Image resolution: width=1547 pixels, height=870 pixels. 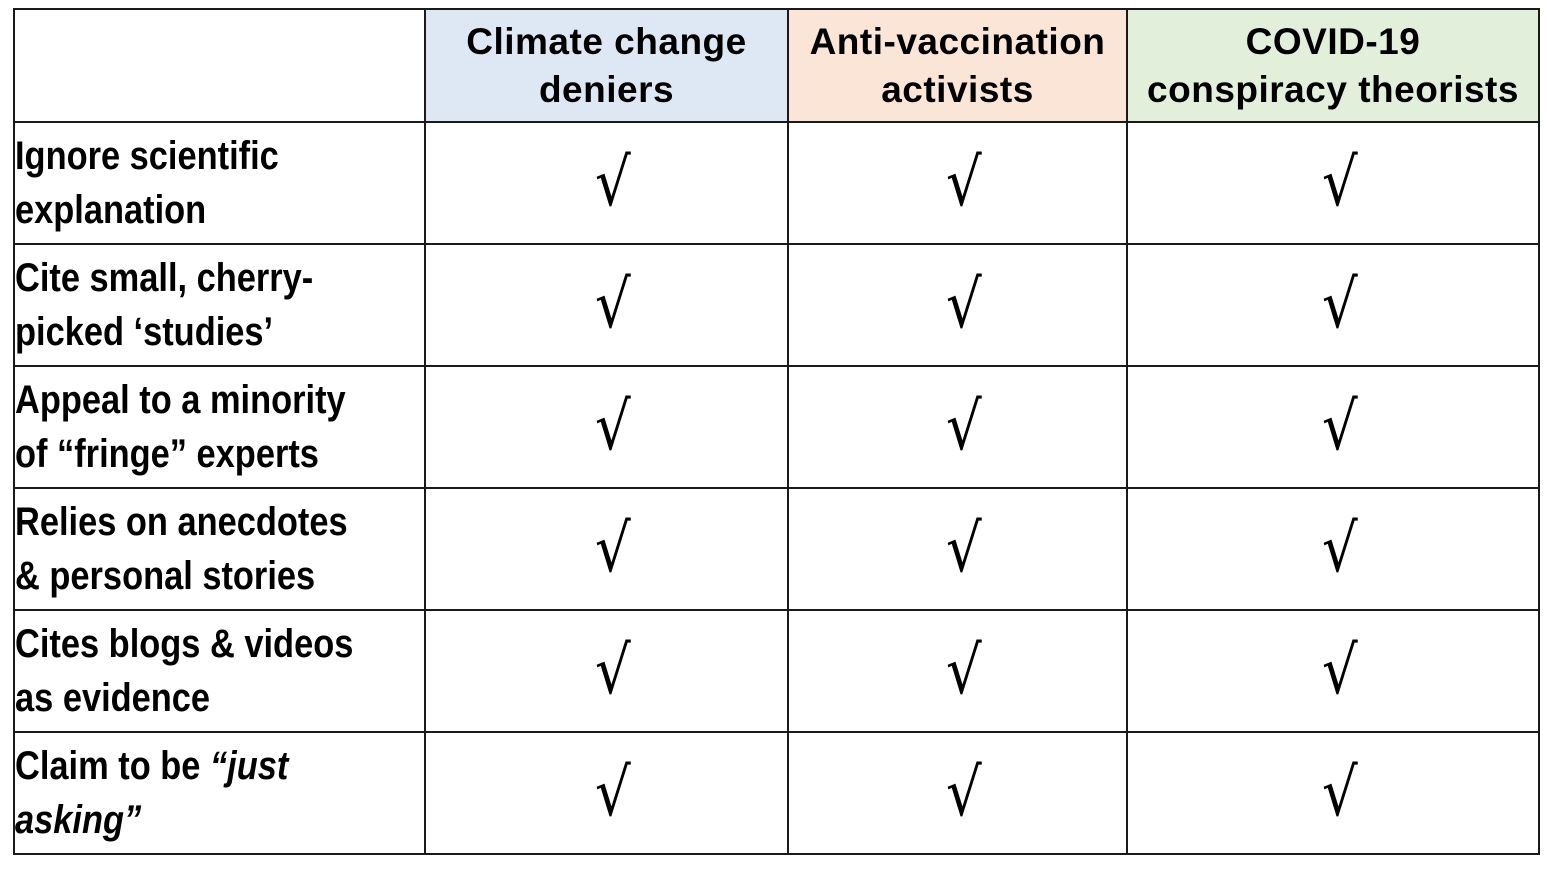 What do you see at coordinates (219, 183) in the screenshot?
I see `row-label: Ignore scientific explanation` at bounding box center [219, 183].